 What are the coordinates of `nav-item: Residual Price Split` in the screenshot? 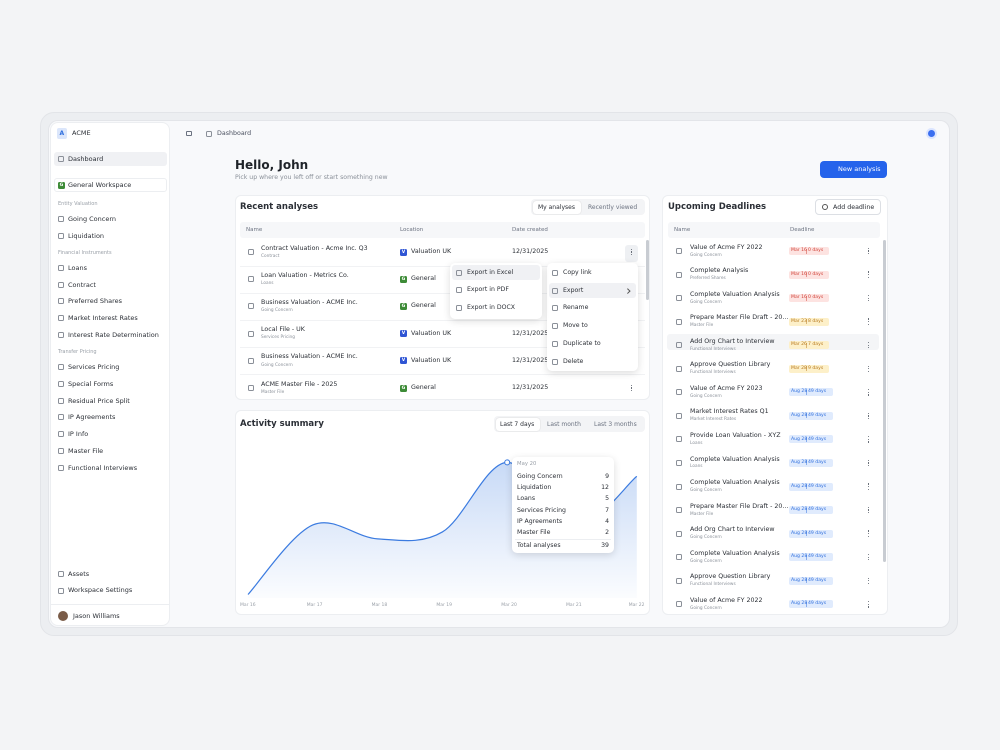 It's located at (99, 400).